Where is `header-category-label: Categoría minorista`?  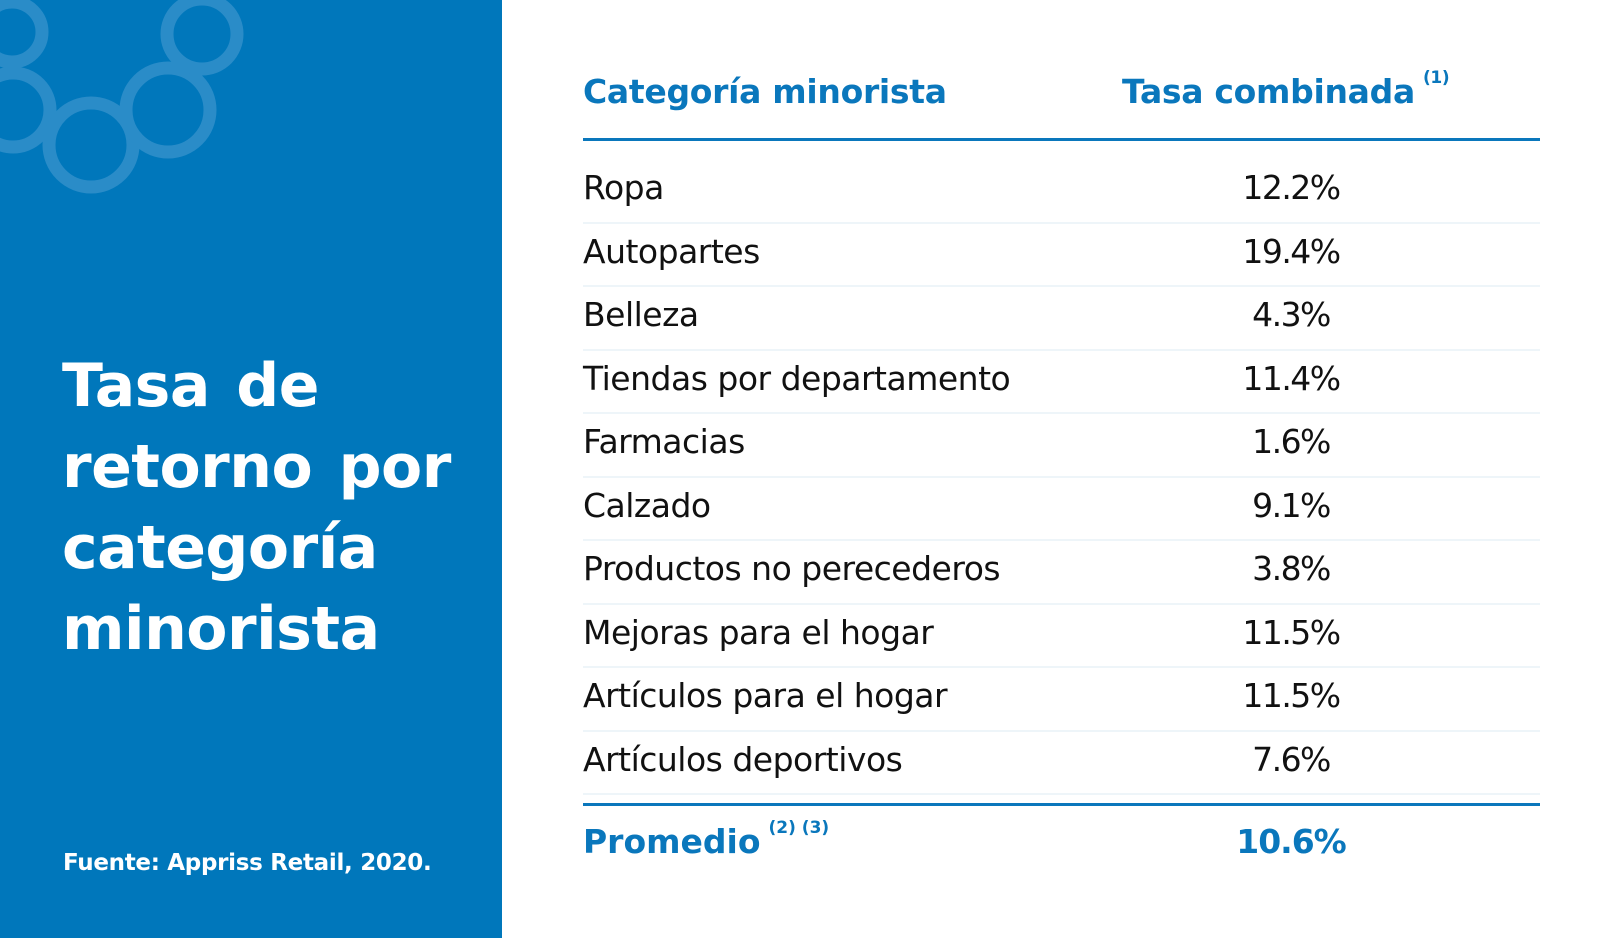 header-category-label: Categoría minorista is located at coordinates (765, 91).